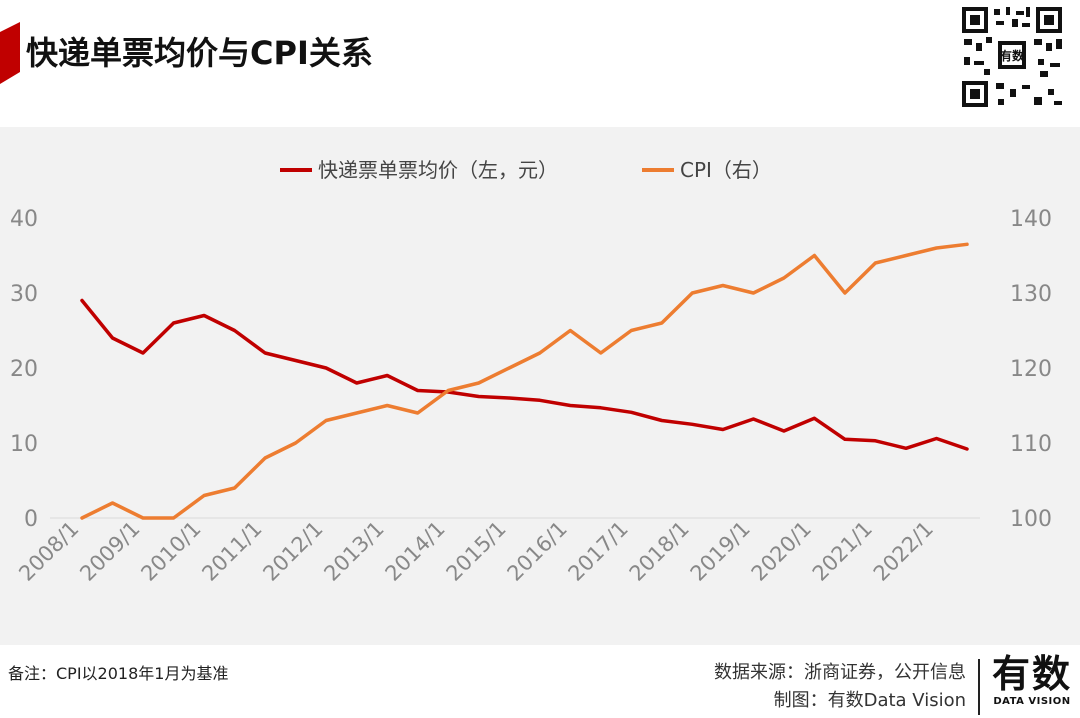 The height and width of the screenshot is (718, 1080). I want to click on y-left-tick-label: 10, so click(24, 444).